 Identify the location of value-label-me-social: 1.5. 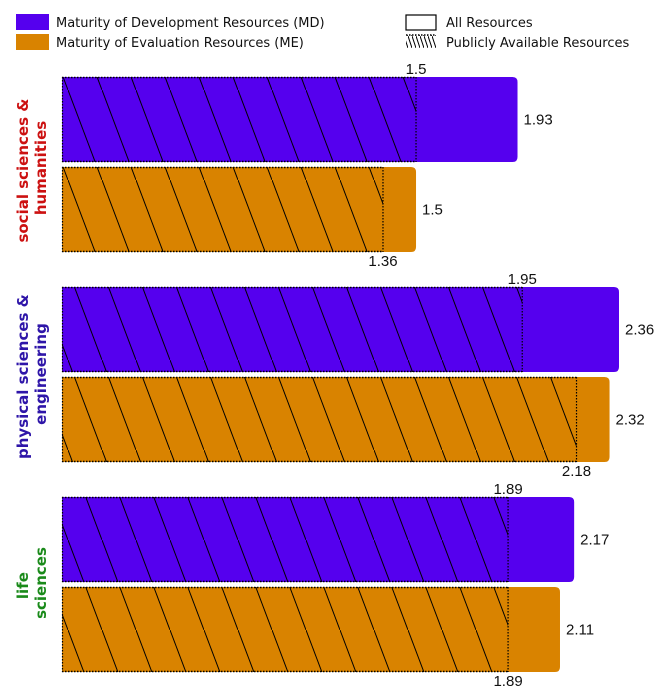
(432, 210).